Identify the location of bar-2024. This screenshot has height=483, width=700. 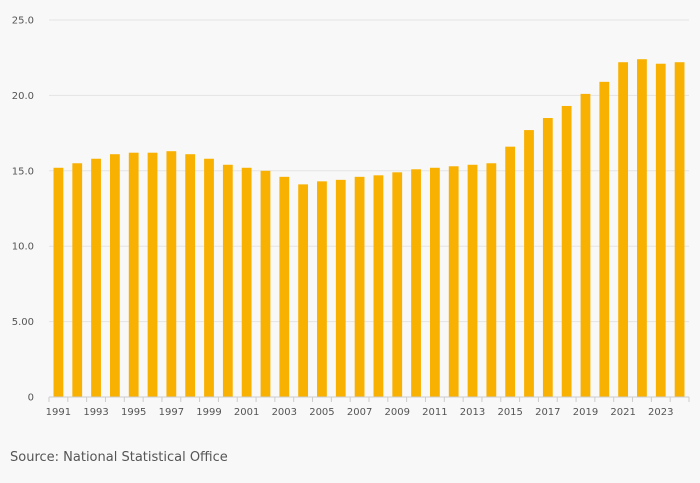
(679, 229).